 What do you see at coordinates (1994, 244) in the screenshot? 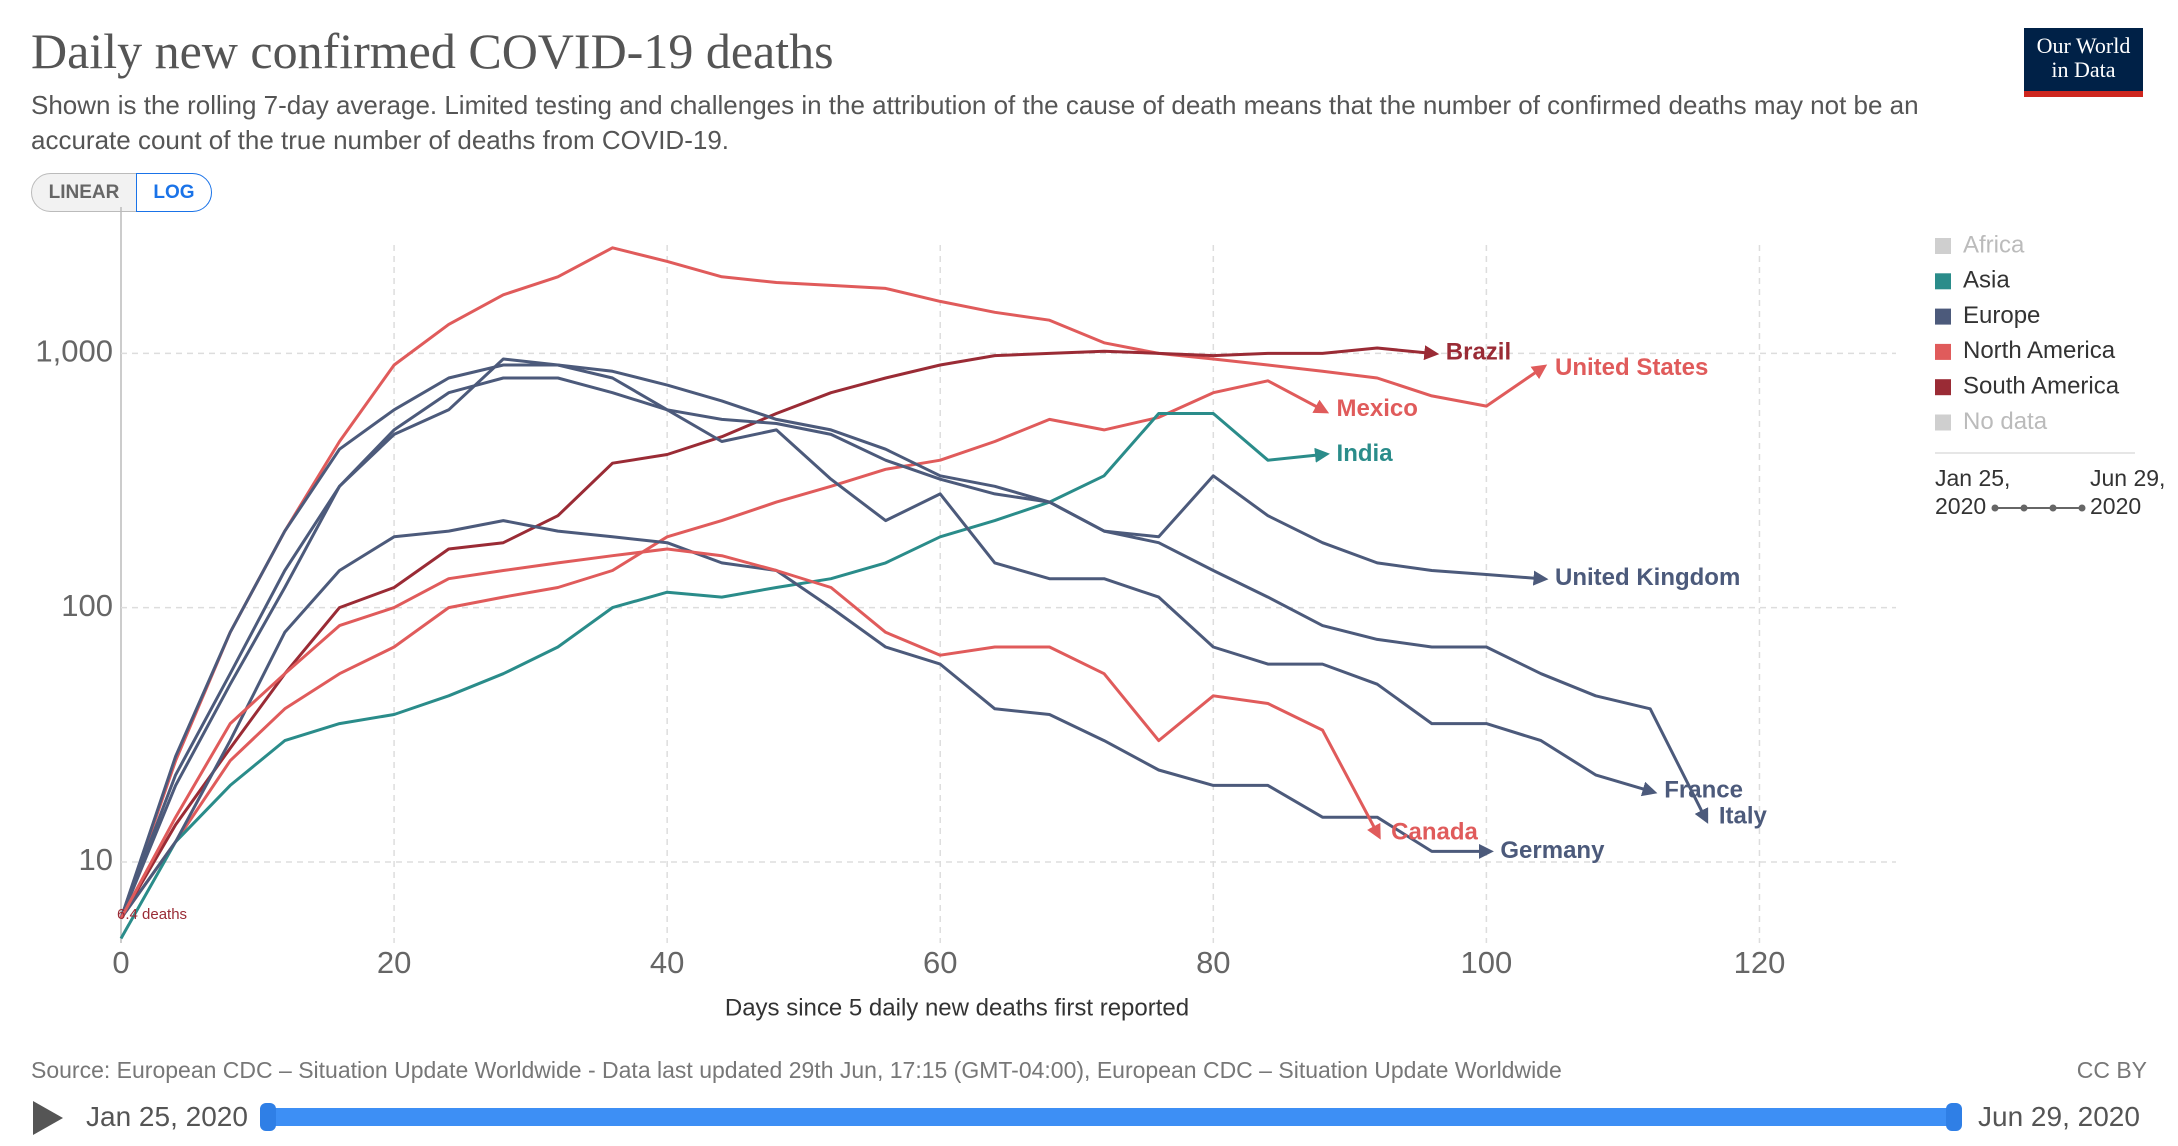
I see `legend-label: Africa` at bounding box center [1994, 244].